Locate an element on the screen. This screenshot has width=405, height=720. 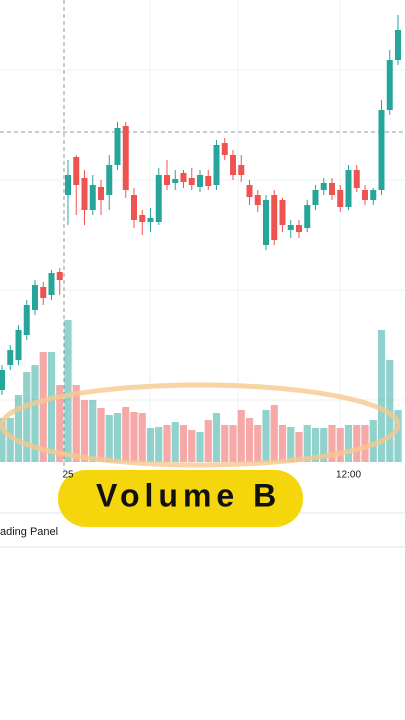
caption-pill is located at coordinates (180, 498).